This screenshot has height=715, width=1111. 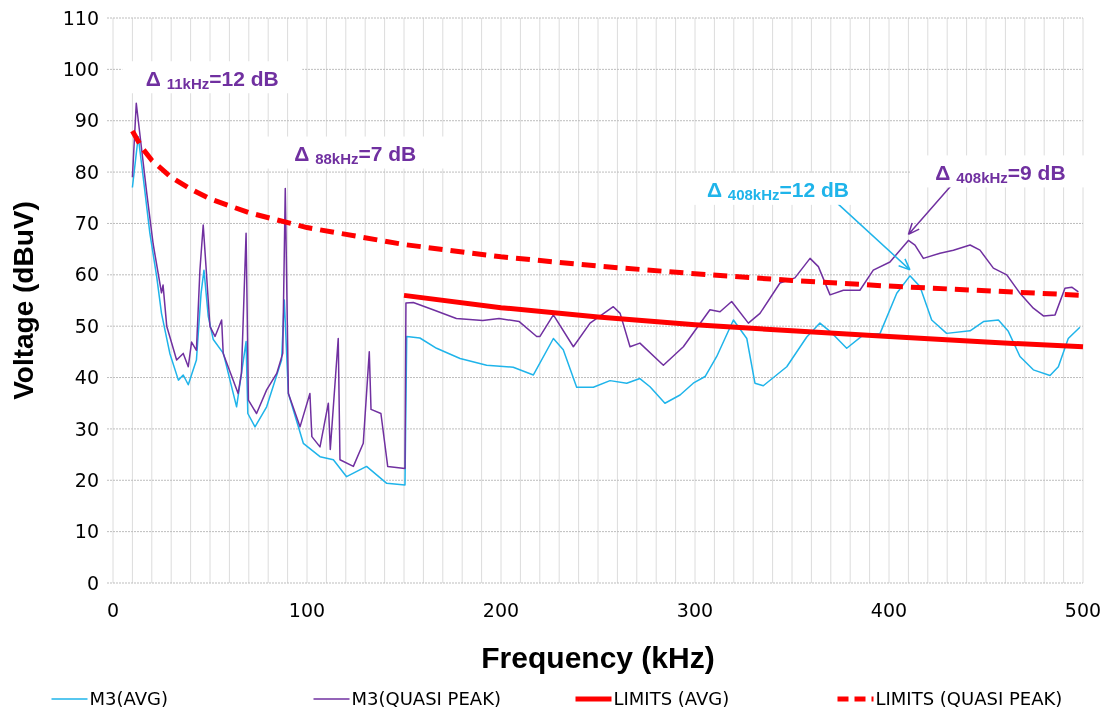 I want to click on legend-label: LIMITS (QUASI PEAK), so click(x=969, y=699).